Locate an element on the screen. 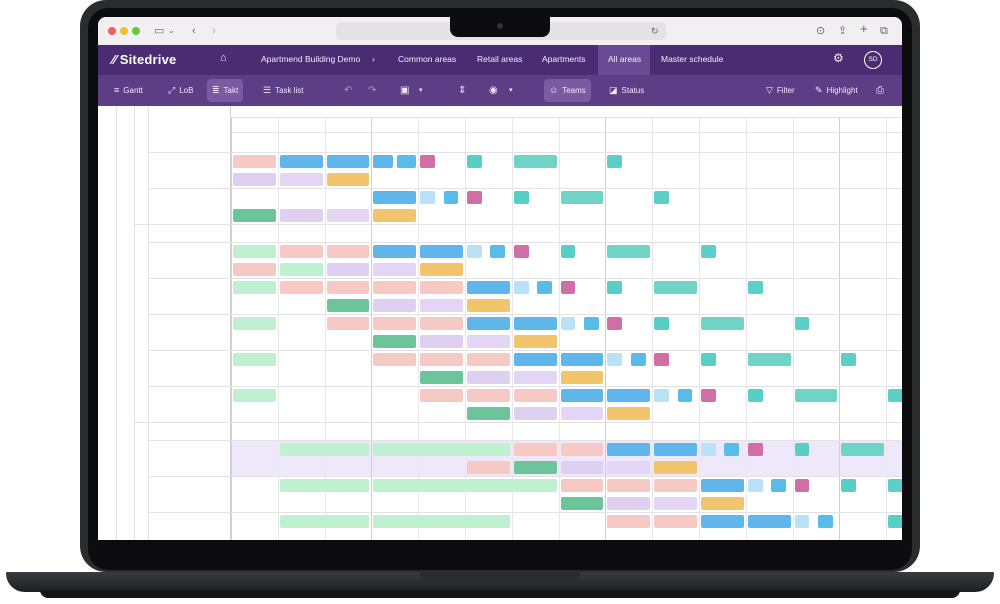 This screenshot has width=1000, height=604. nav-retail-areas: Retail areas is located at coordinates (500, 59).